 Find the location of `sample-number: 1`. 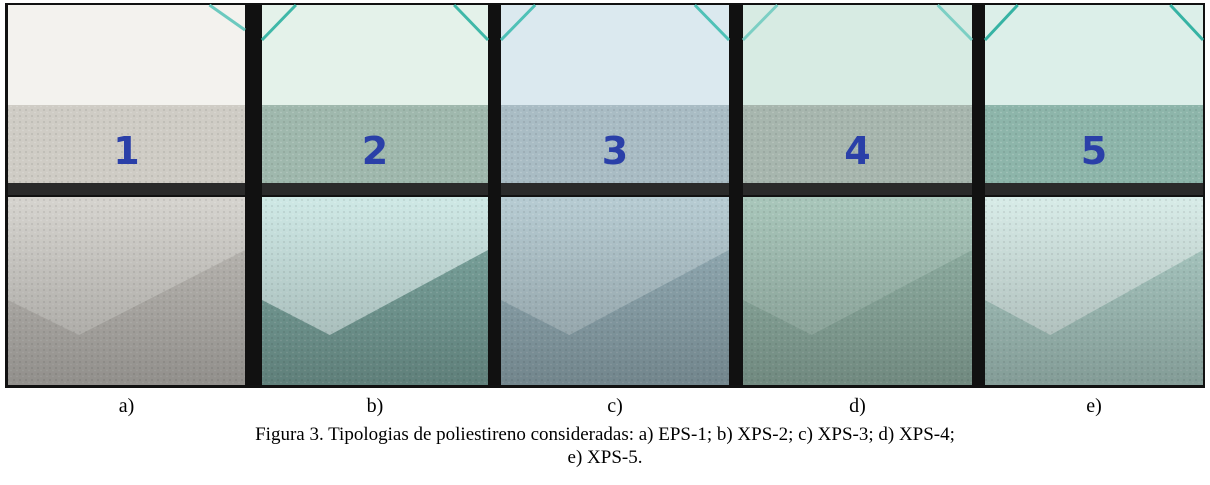

sample-number: 1 is located at coordinates (126, 151).